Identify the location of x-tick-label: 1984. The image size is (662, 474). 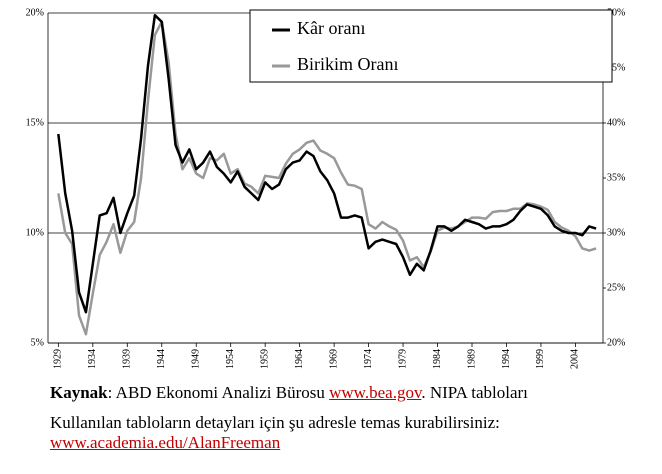
(437, 359).